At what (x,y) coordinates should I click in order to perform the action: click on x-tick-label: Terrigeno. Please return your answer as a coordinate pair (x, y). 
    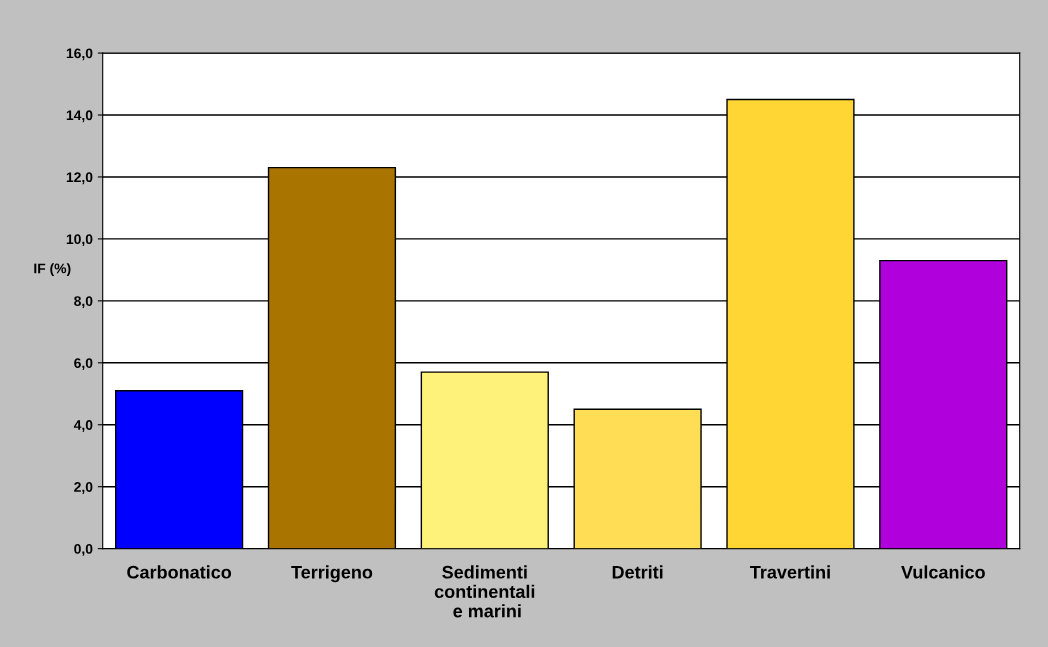
    Looking at the image, I should click on (332, 574).